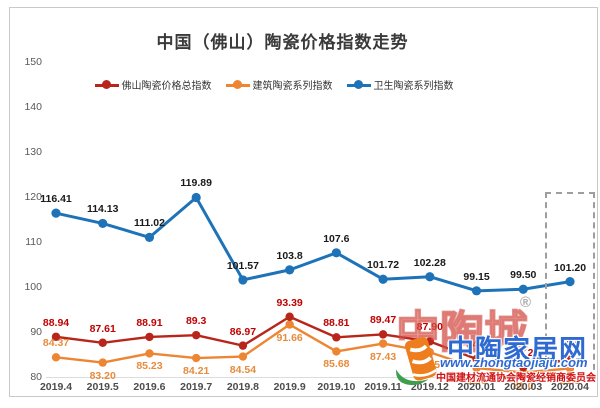  I want to click on x-axis-label: 2019.10, so click(336, 387).